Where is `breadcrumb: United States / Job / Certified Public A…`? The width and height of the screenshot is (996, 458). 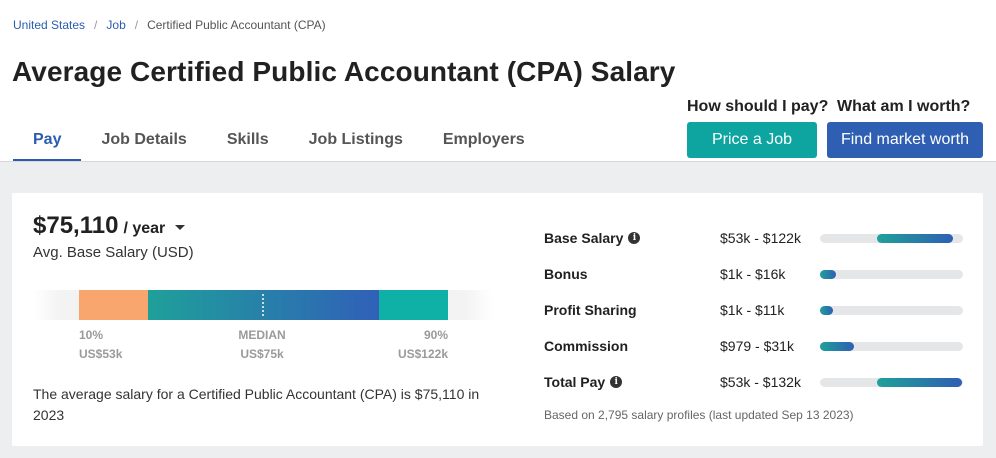
breadcrumb: United States / Job / Certified Public A… is located at coordinates (169, 25).